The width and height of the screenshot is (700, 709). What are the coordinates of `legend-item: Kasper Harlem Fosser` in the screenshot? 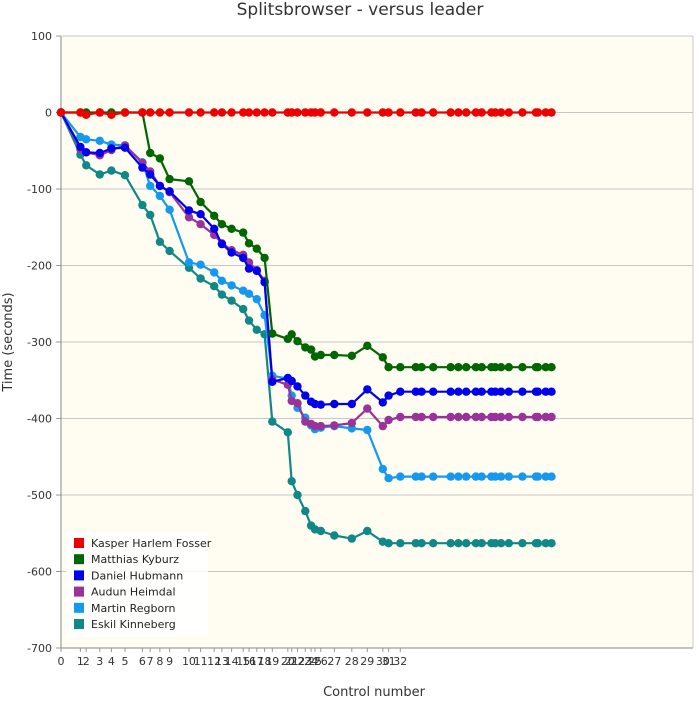 It's located at (143, 543).